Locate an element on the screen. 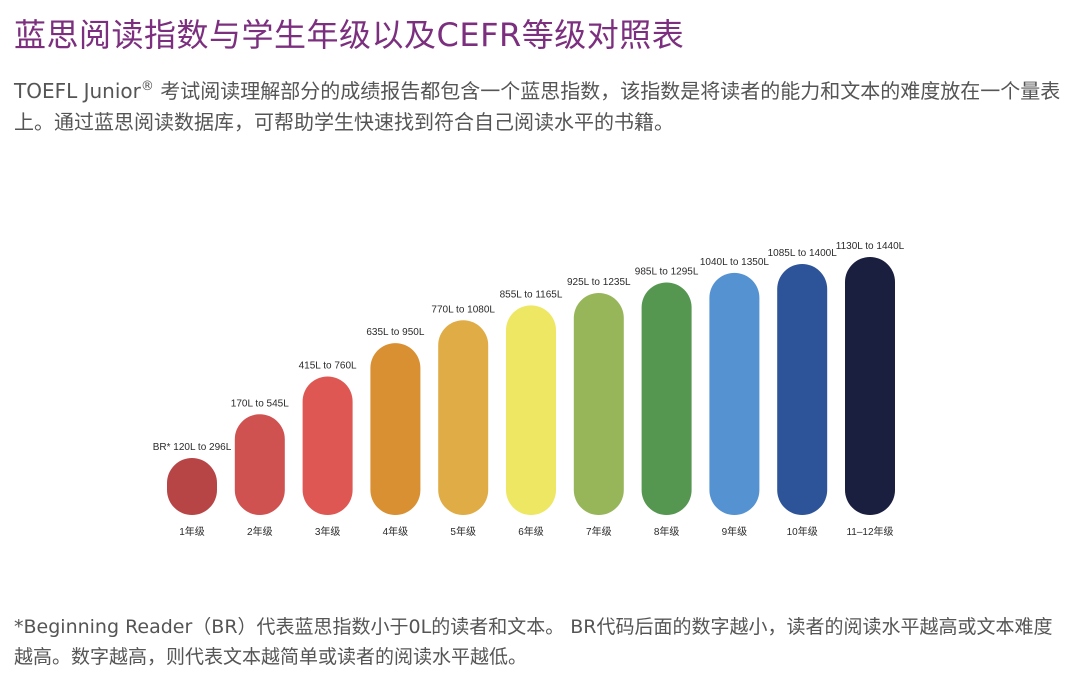 Image resolution: width=1080 pixels, height=673 pixels. chart-range-label-3: 415L to 760L is located at coordinates (328, 365).